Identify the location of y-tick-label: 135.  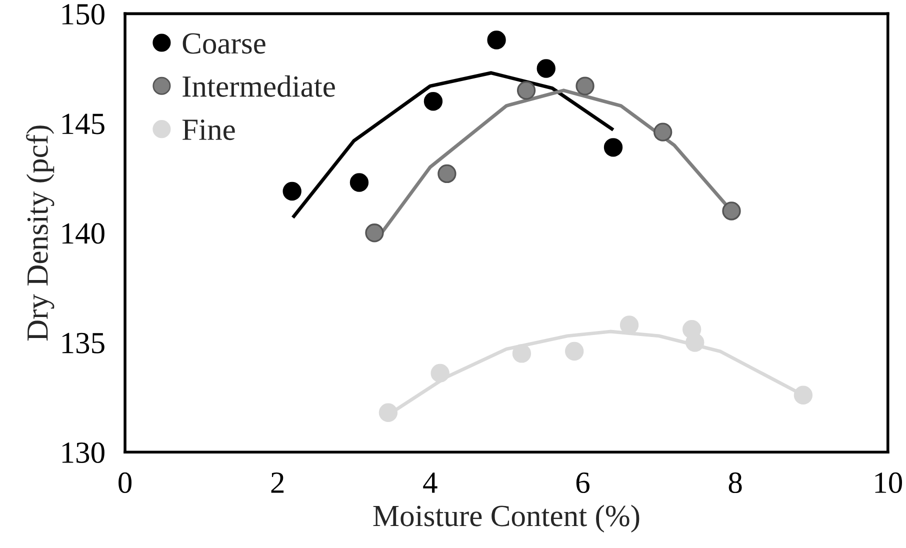
(83, 343).